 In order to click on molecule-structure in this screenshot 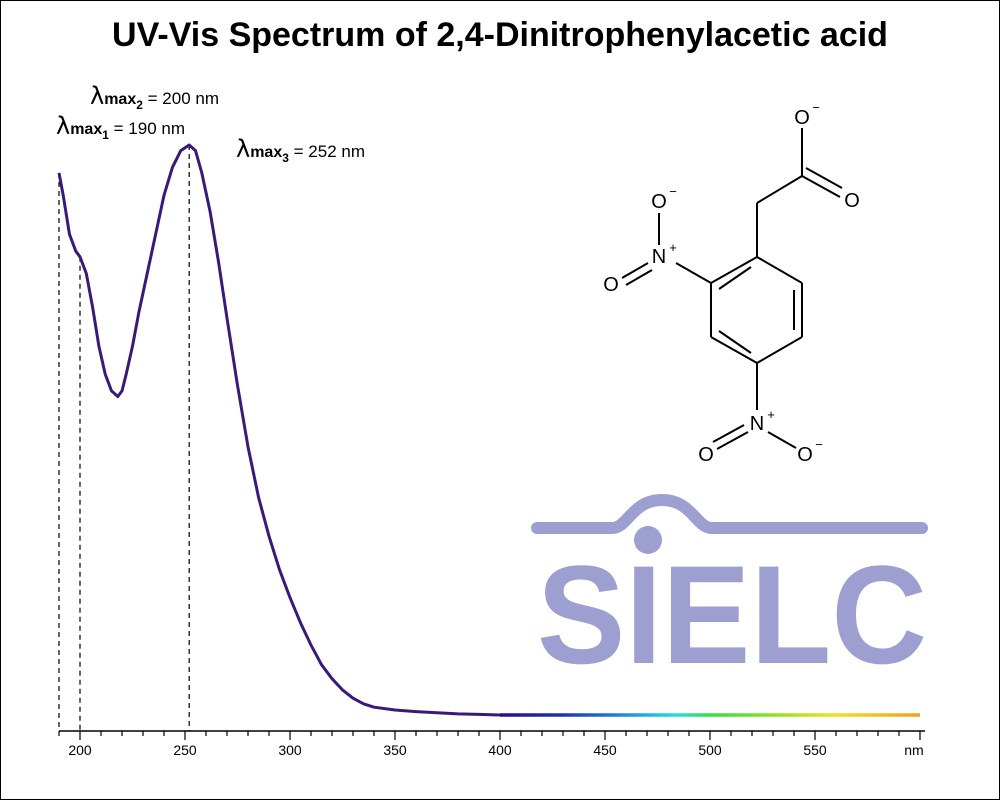, I will do `click(732, 289)`.